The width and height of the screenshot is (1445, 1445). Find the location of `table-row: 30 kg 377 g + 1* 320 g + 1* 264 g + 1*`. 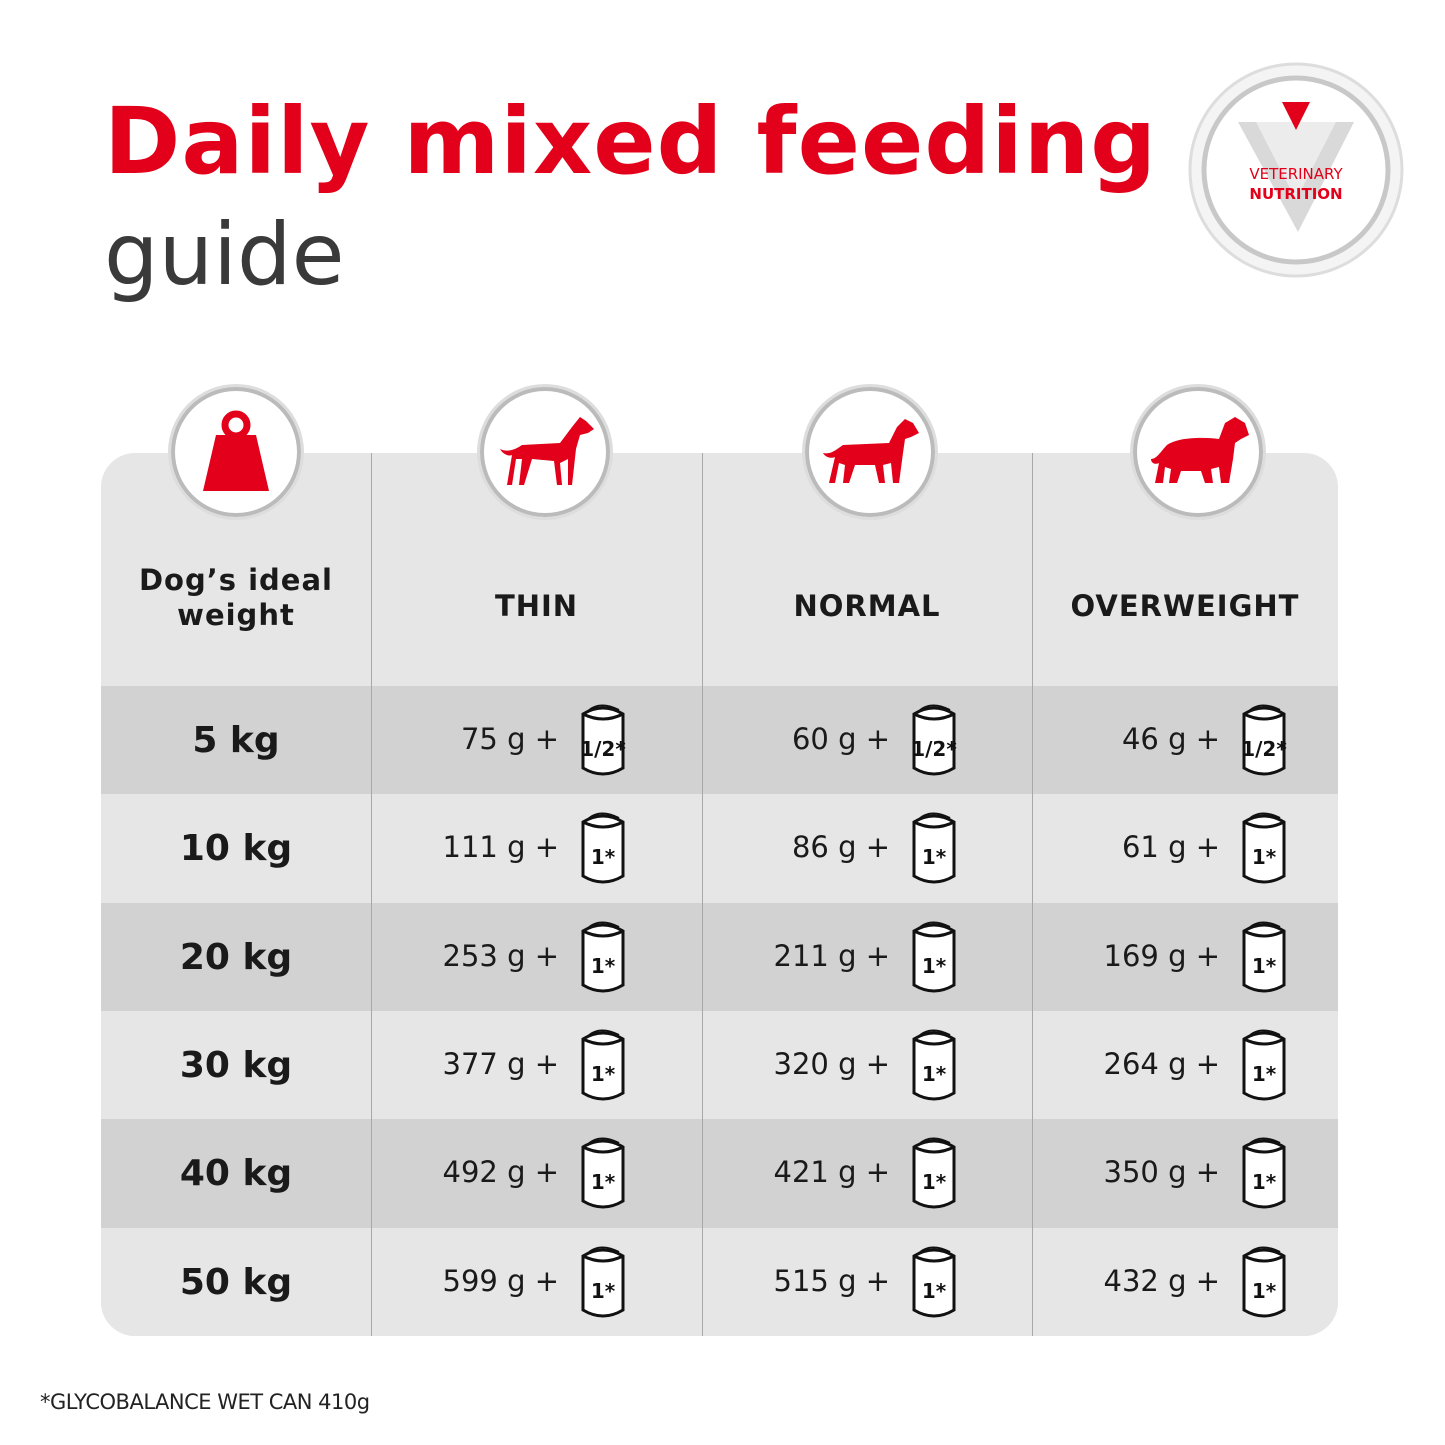

table-row: 30 kg 377 g + 1* 320 g + 1* 264 g + 1* is located at coordinates (719, 1065).